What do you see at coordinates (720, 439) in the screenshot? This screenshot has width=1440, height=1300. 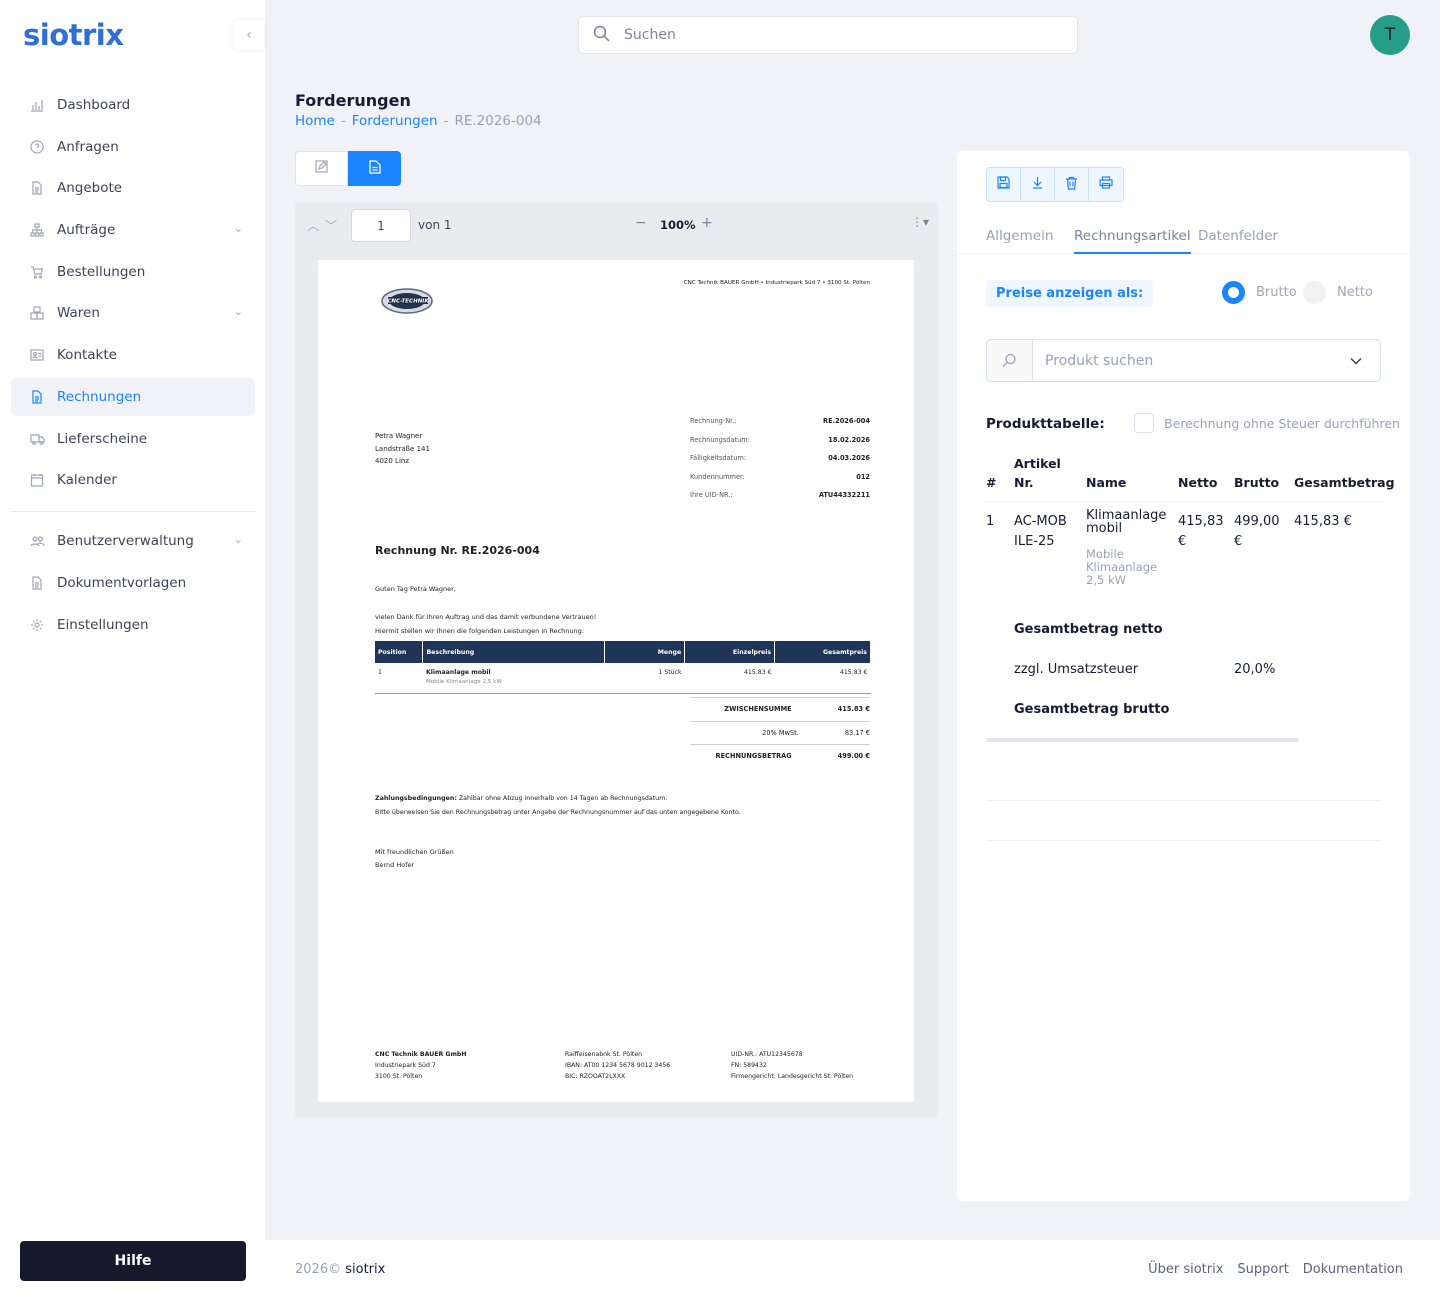 I see `meta-label: Rechnungsdatum:` at bounding box center [720, 439].